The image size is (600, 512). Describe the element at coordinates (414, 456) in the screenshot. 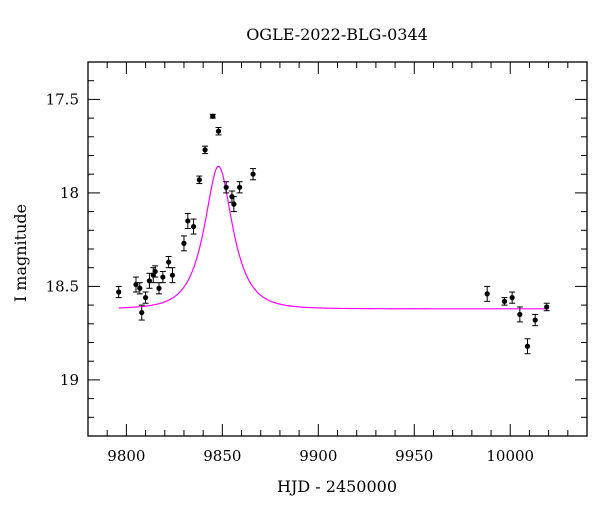

I see `x-tick-label: 9950` at that location.